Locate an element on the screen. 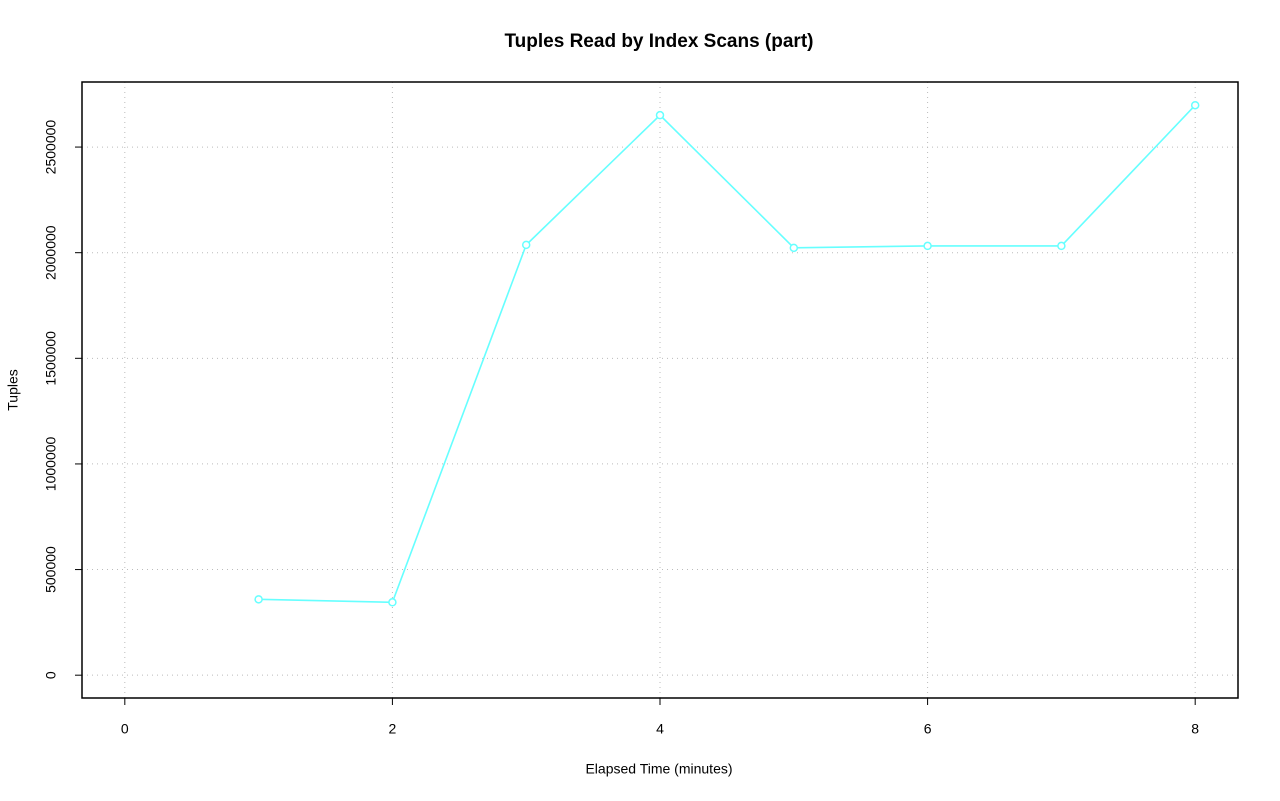  x-tick-label: 6 is located at coordinates (928, 729).